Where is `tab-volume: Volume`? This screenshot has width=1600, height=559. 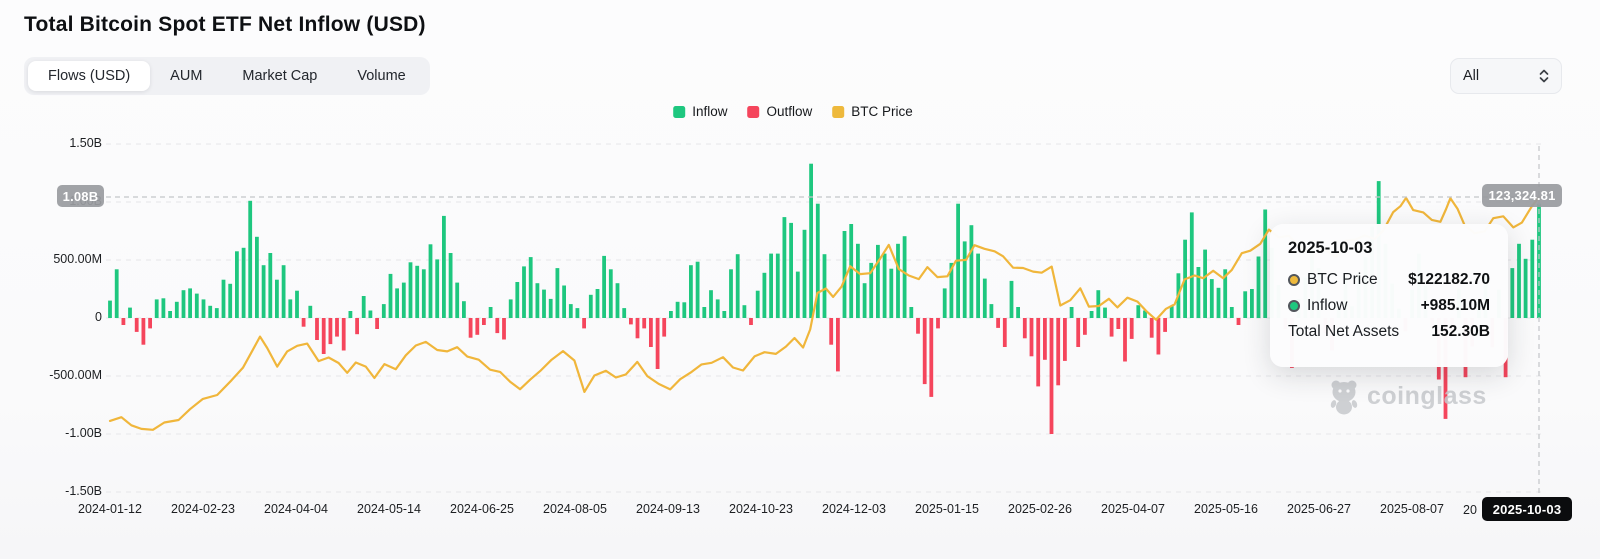
tab-volume: Volume is located at coordinates (381, 76).